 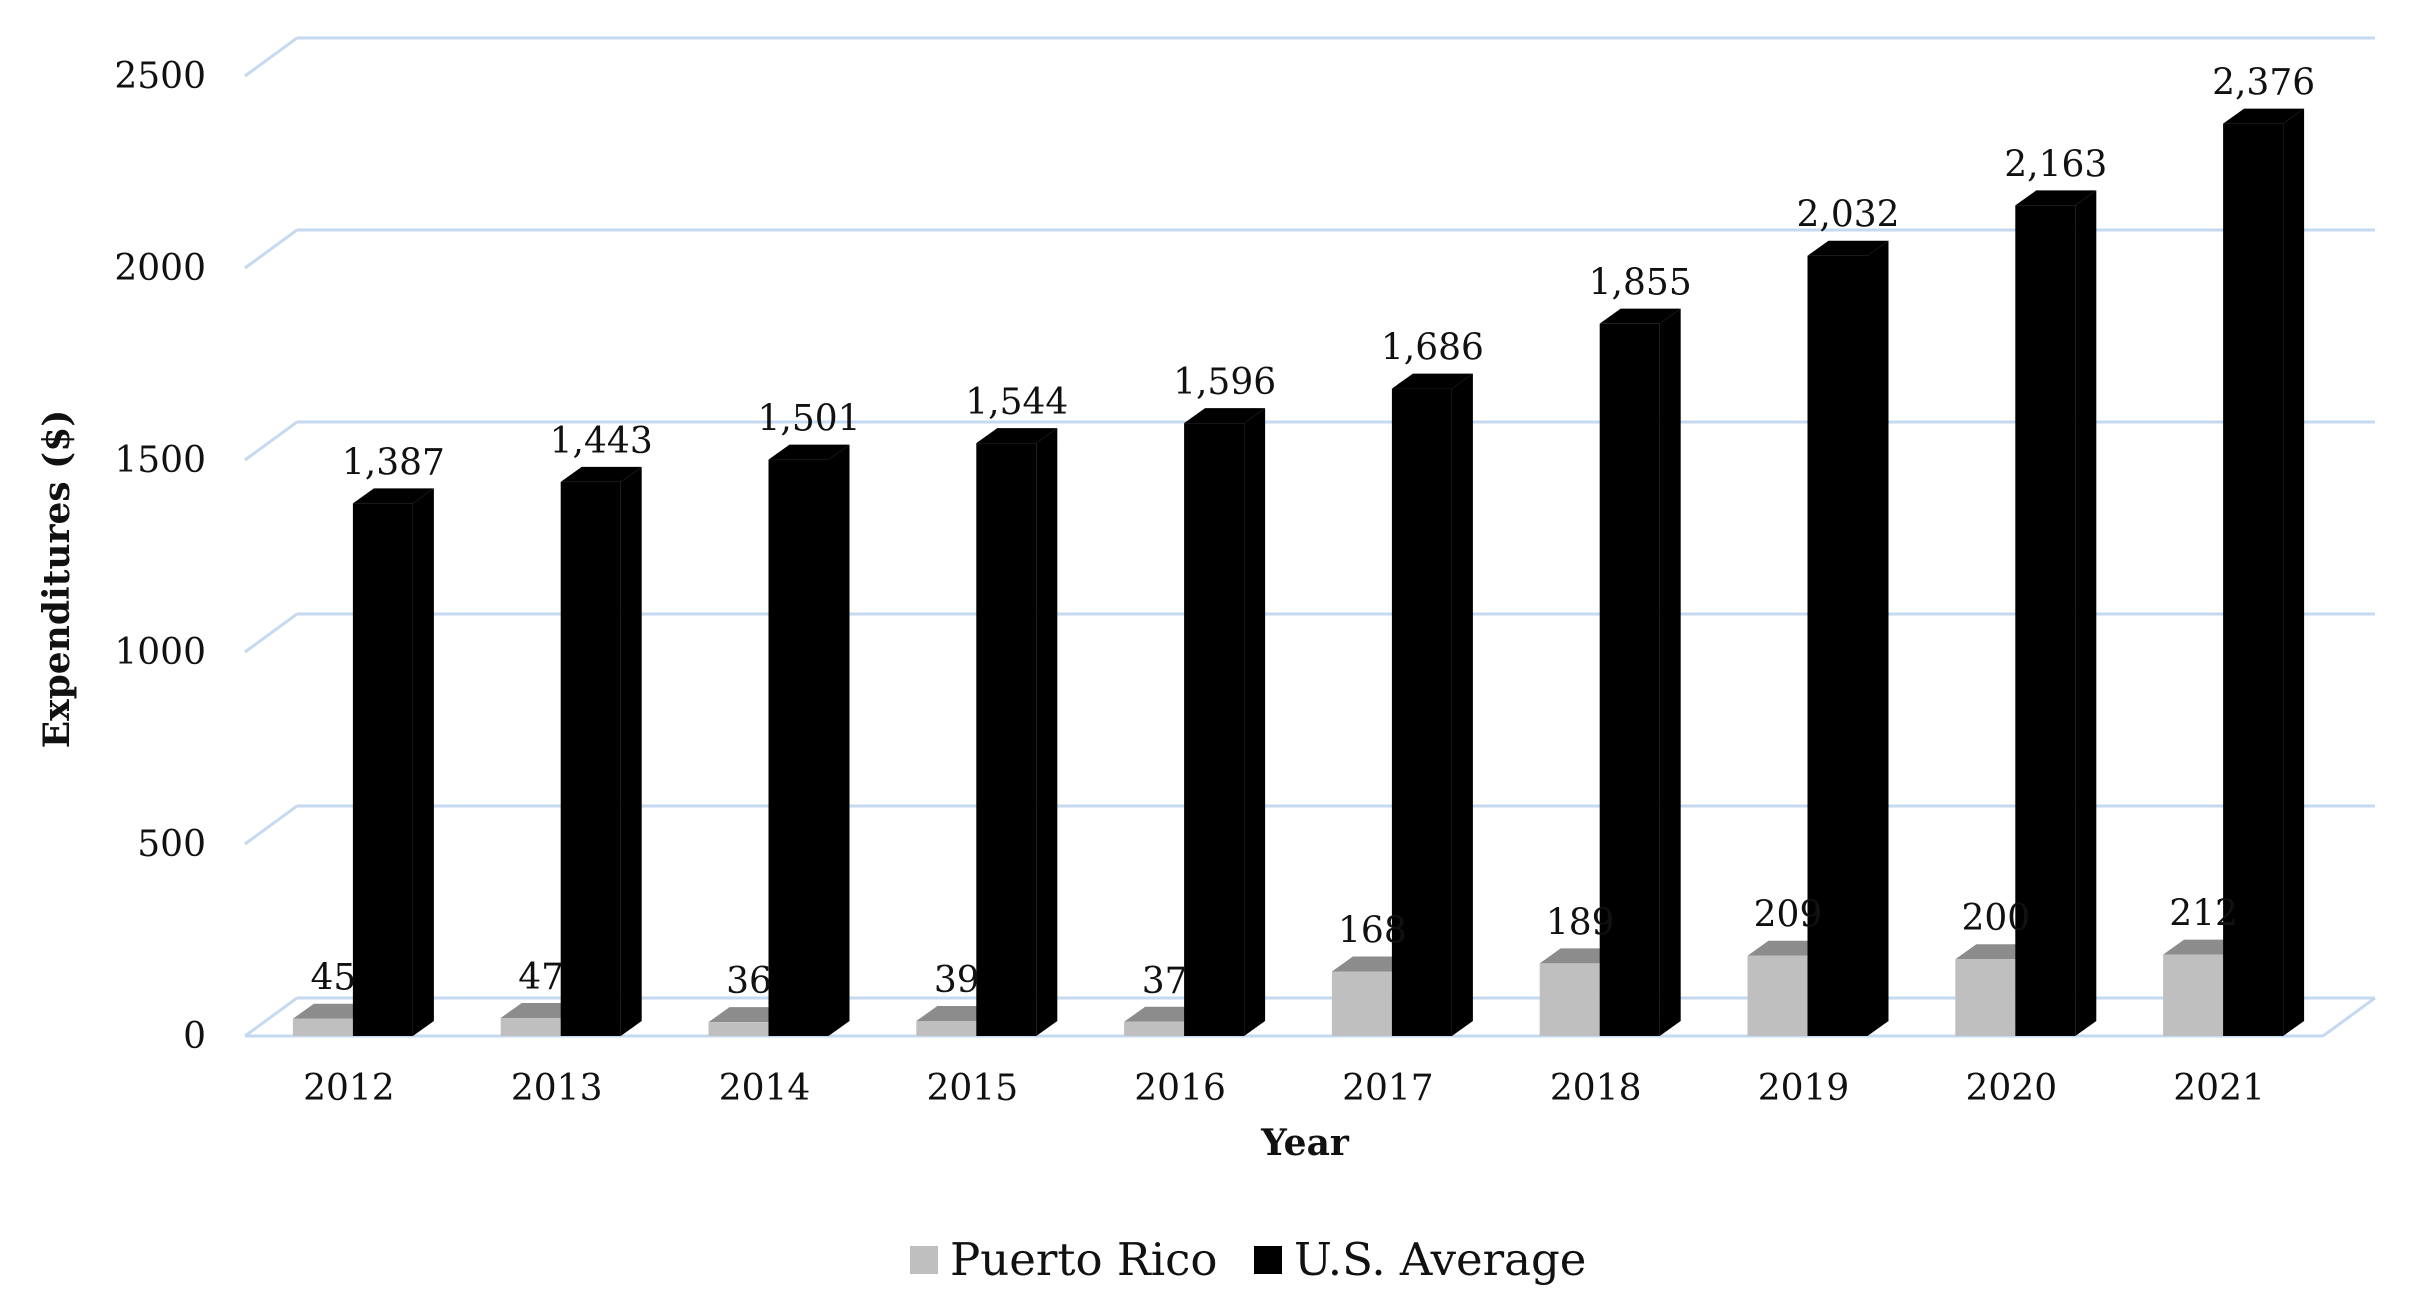 What do you see at coordinates (1848, 248) in the screenshot?
I see `bar-top-u-s-average-2019` at bounding box center [1848, 248].